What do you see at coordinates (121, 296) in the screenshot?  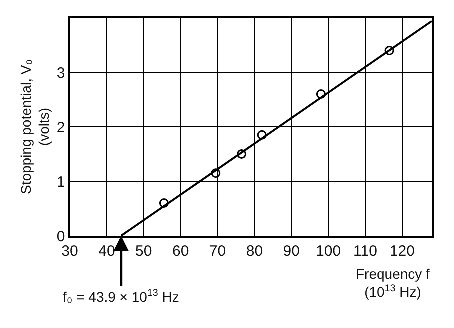 I see `annotation: f₀ = 43.9 × 10$^{13}$ Hz` at bounding box center [121, 296].